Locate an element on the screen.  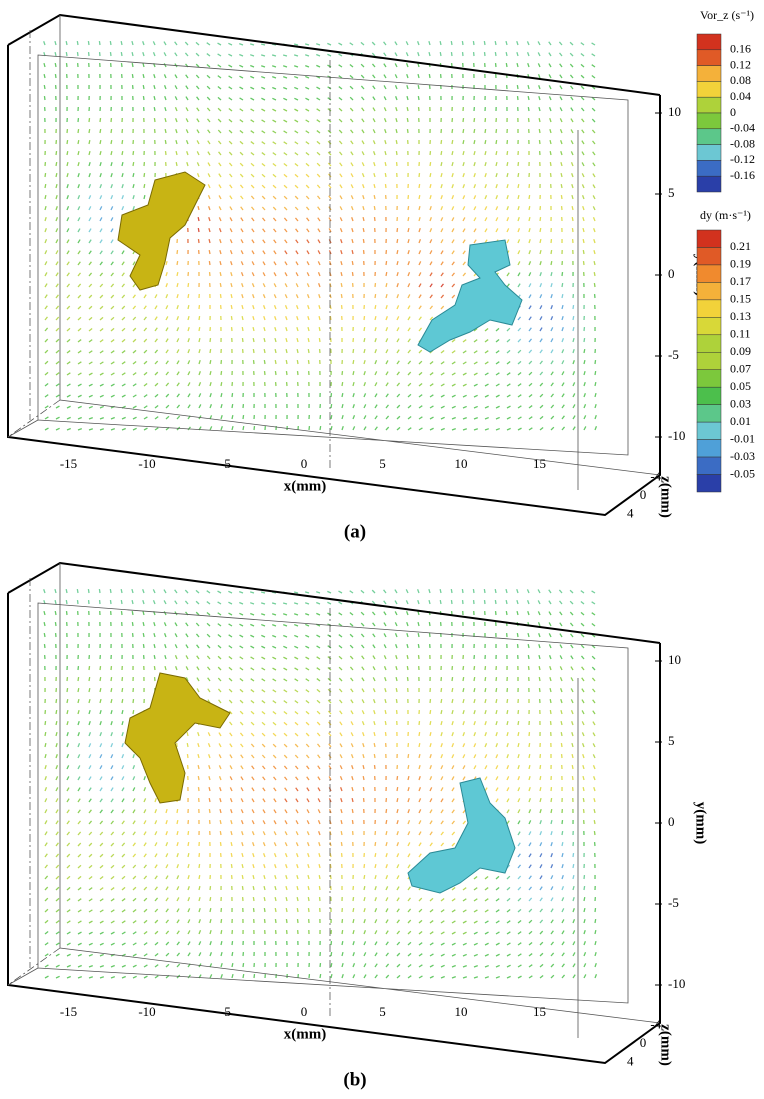
colorbar-swatch is located at coordinates (709, 308).